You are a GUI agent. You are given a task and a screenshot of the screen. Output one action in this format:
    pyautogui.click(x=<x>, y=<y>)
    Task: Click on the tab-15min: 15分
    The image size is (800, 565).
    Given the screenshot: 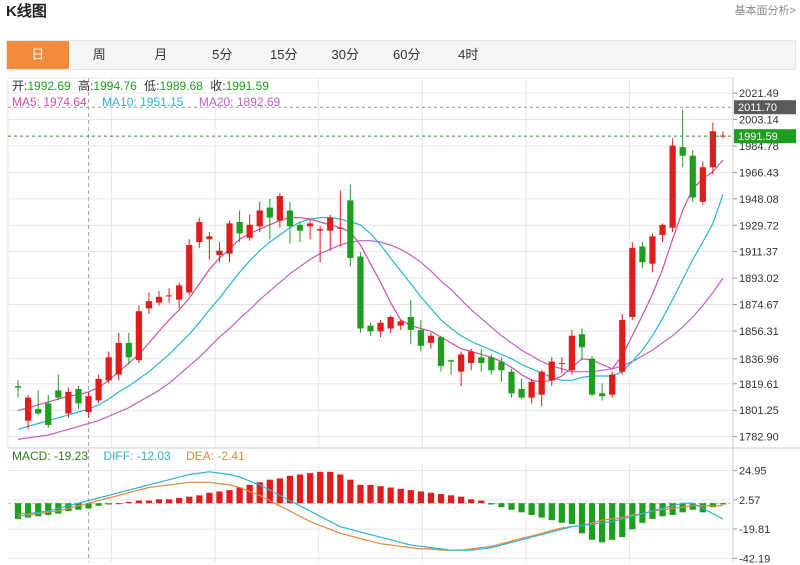 What is the action you would take?
    pyautogui.click(x=284, y=54)
    